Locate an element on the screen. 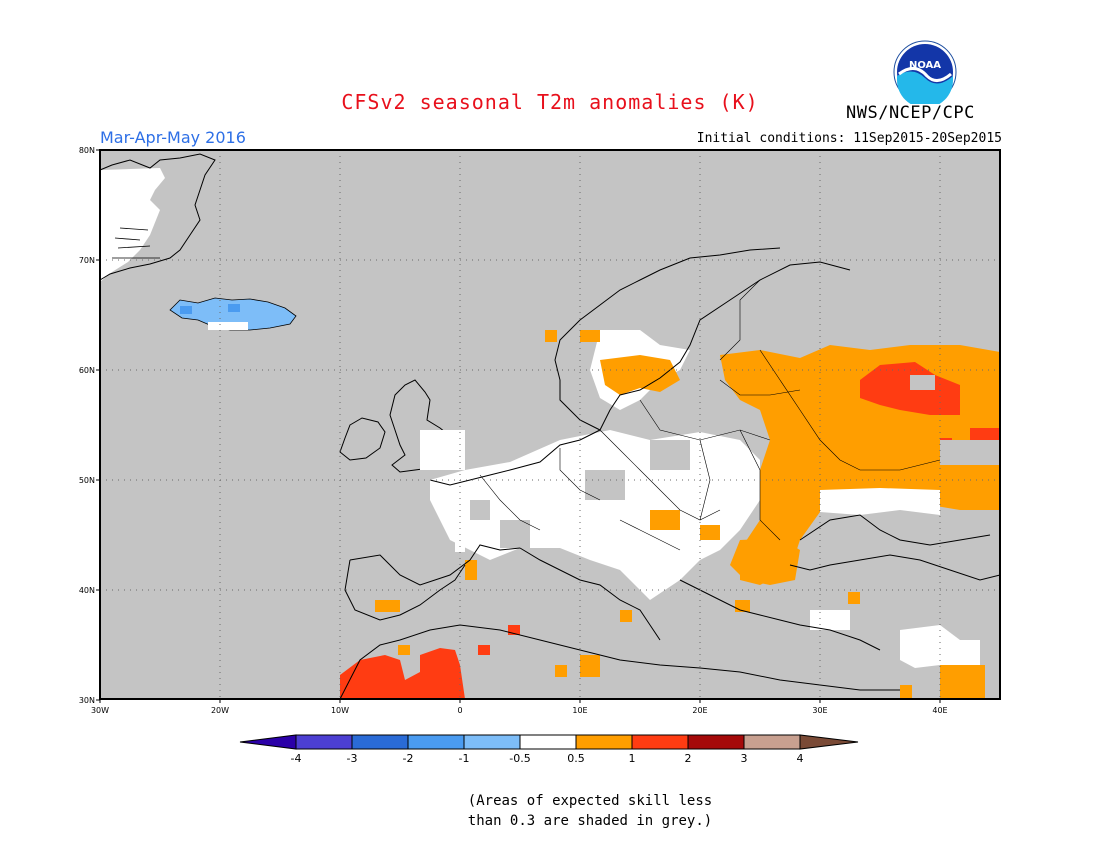  greenland-coast is located at coordinates (157, 217).